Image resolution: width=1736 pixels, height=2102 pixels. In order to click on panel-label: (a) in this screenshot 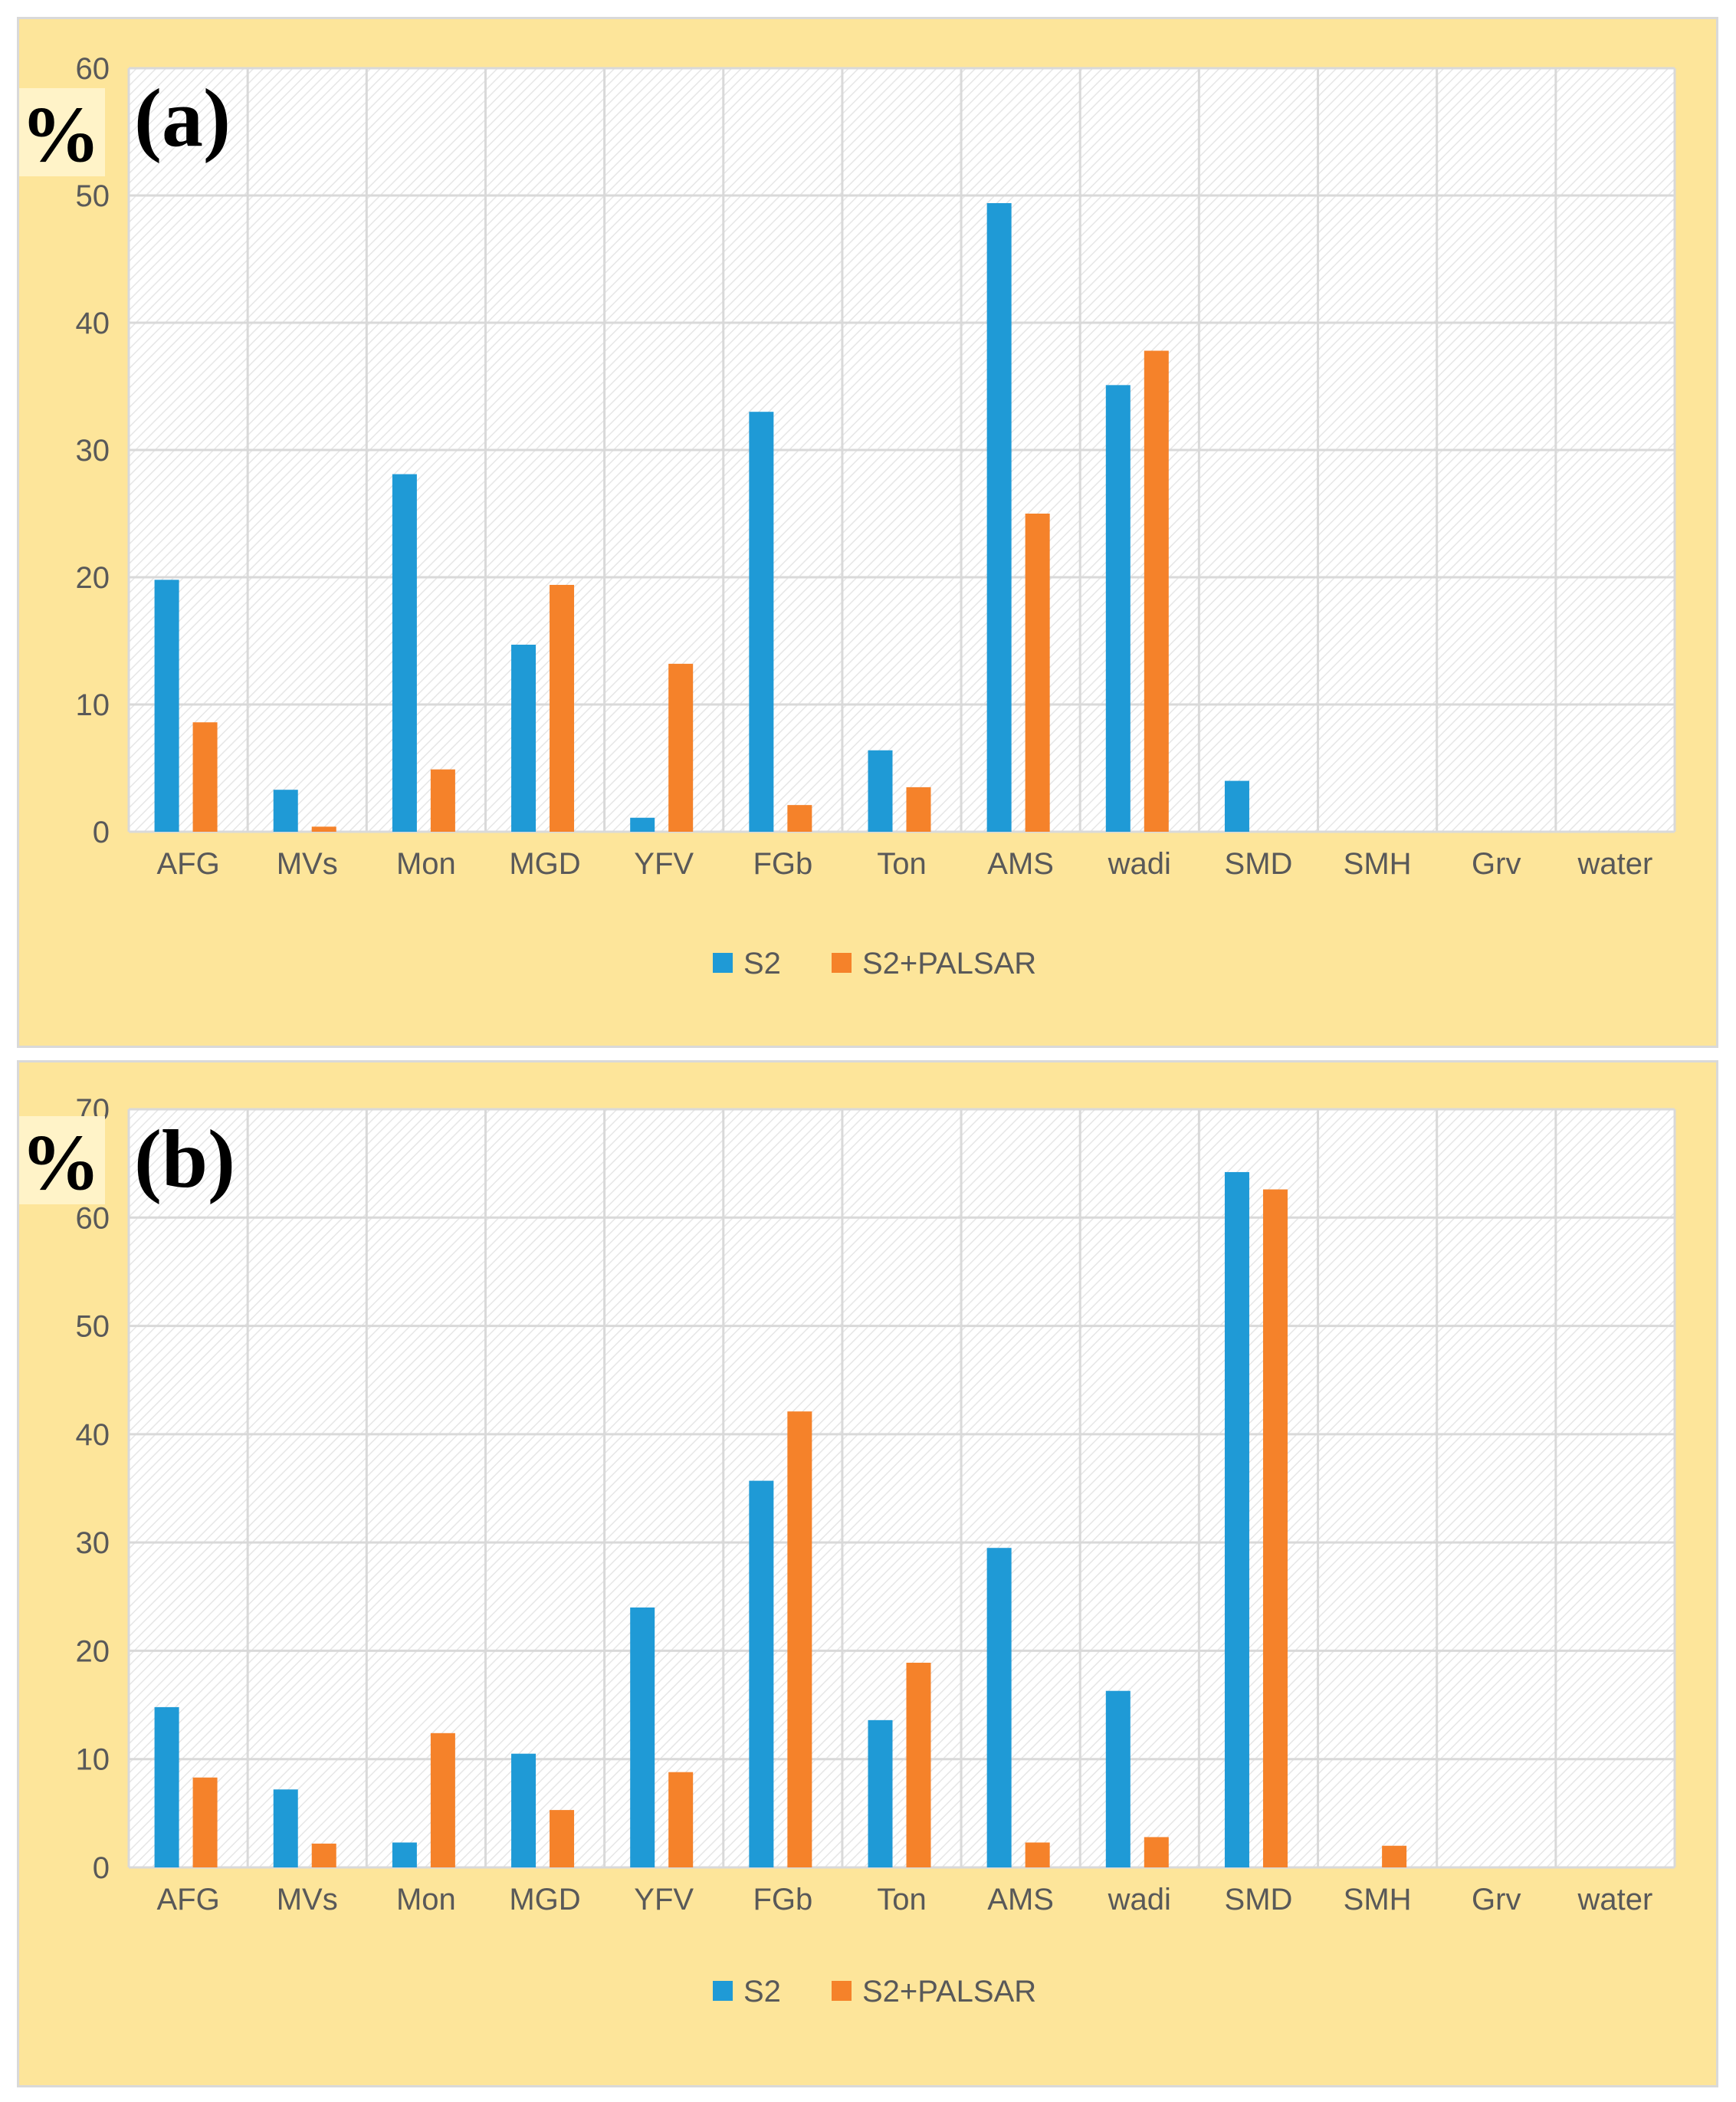, I will do `click(182, 118)`.